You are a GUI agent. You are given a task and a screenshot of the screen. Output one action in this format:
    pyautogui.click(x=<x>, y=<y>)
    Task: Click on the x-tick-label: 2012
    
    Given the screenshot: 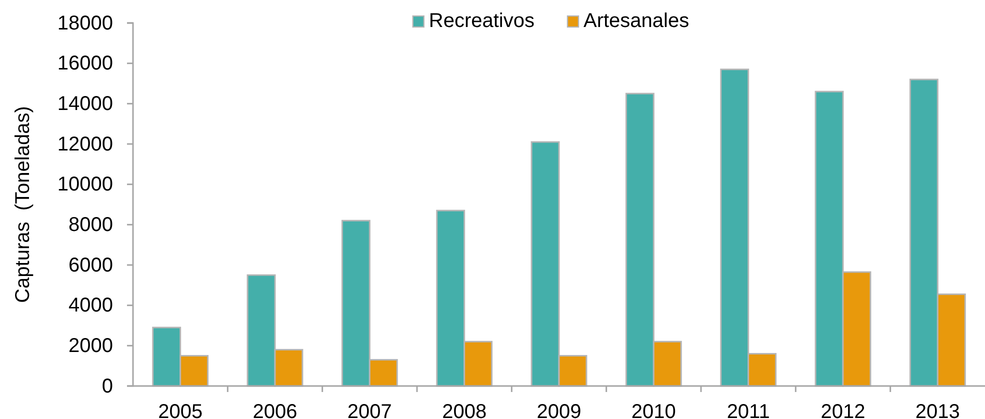 What is the action you would take?
    pyautogui.click(x=843, y=410)
    